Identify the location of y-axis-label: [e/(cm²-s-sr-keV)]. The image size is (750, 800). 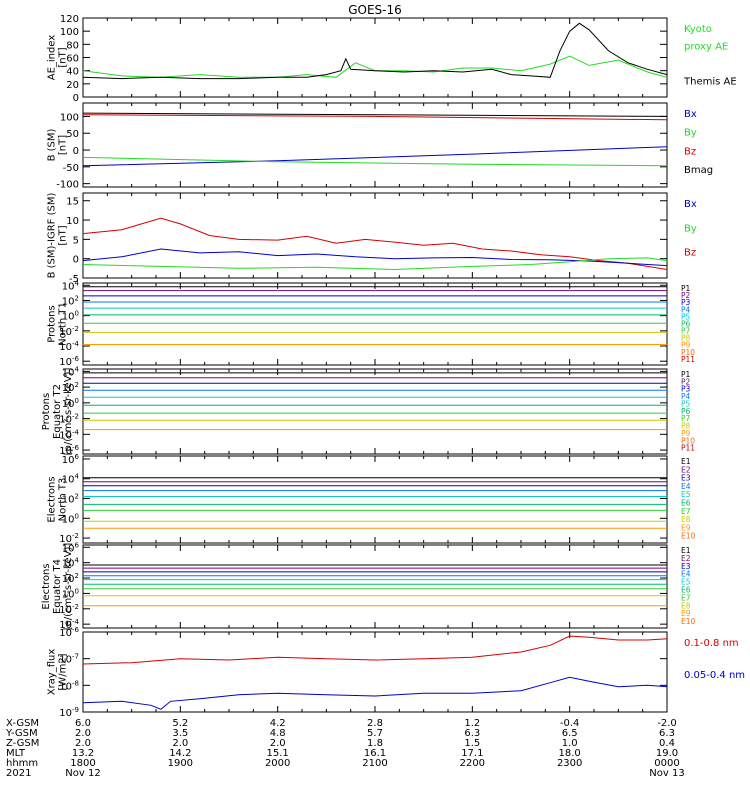
(68, 587).